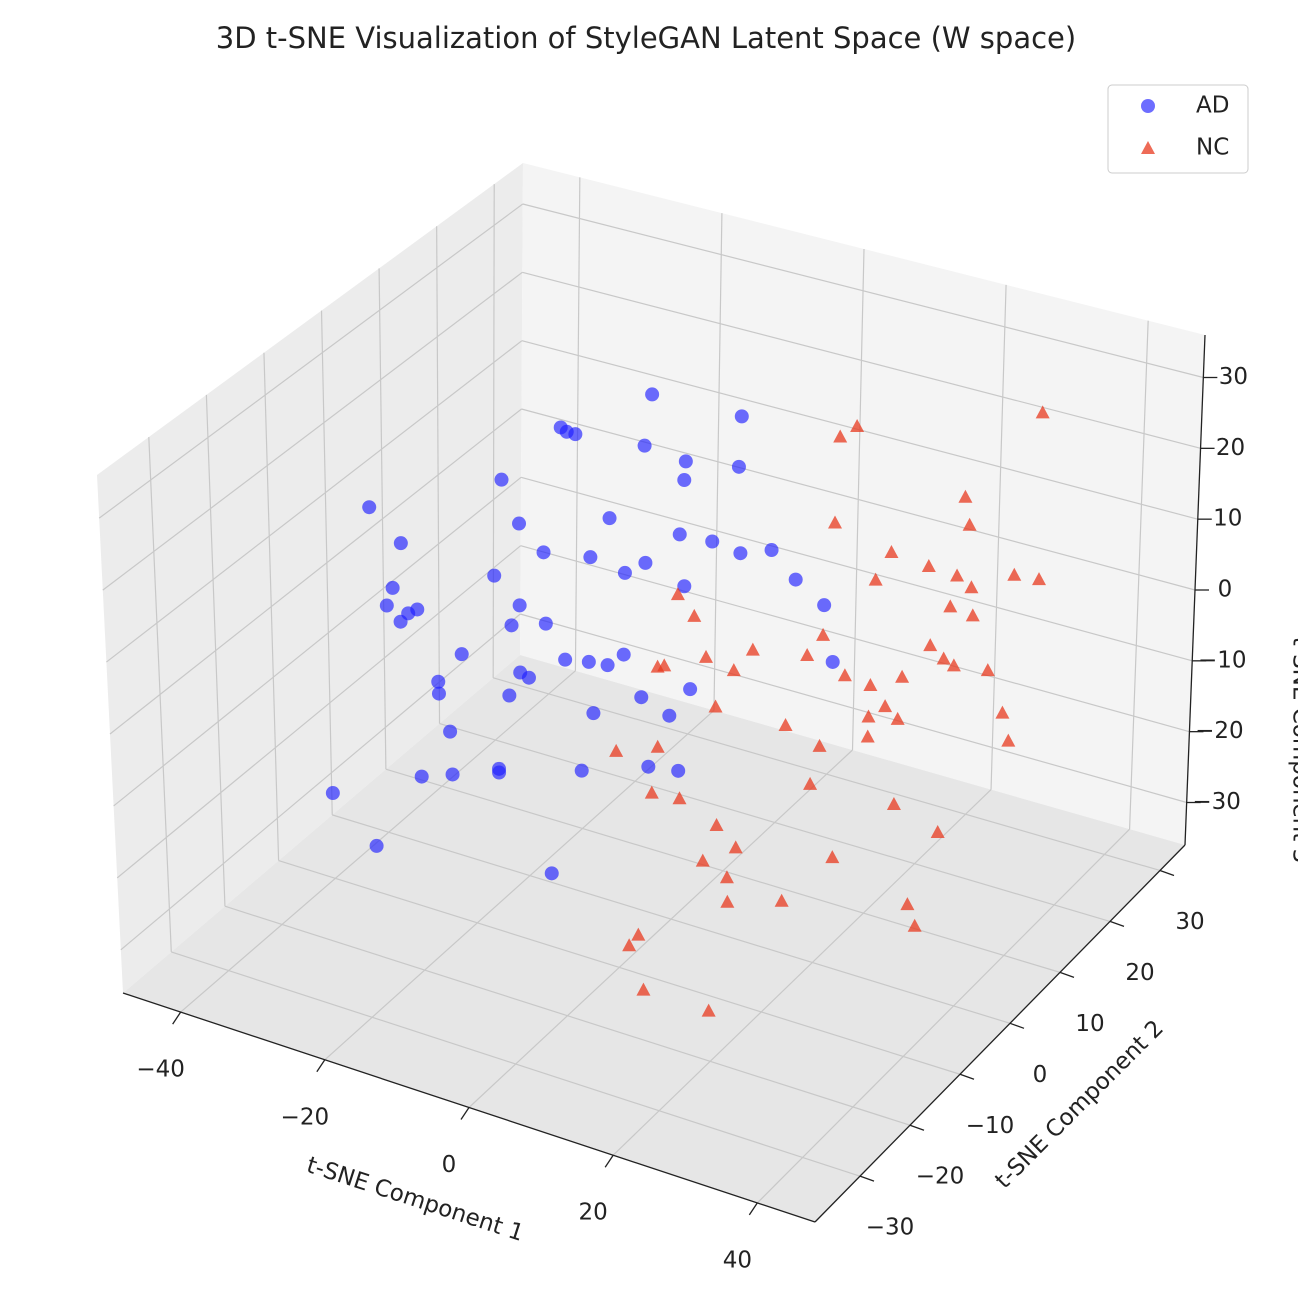 The width and height of the screenshot is (1298, 1292). What do you see at coordinates (449, 1165) in the screenshot?
I see `x-tick-label: 0` at bounding box center [449, 1165].